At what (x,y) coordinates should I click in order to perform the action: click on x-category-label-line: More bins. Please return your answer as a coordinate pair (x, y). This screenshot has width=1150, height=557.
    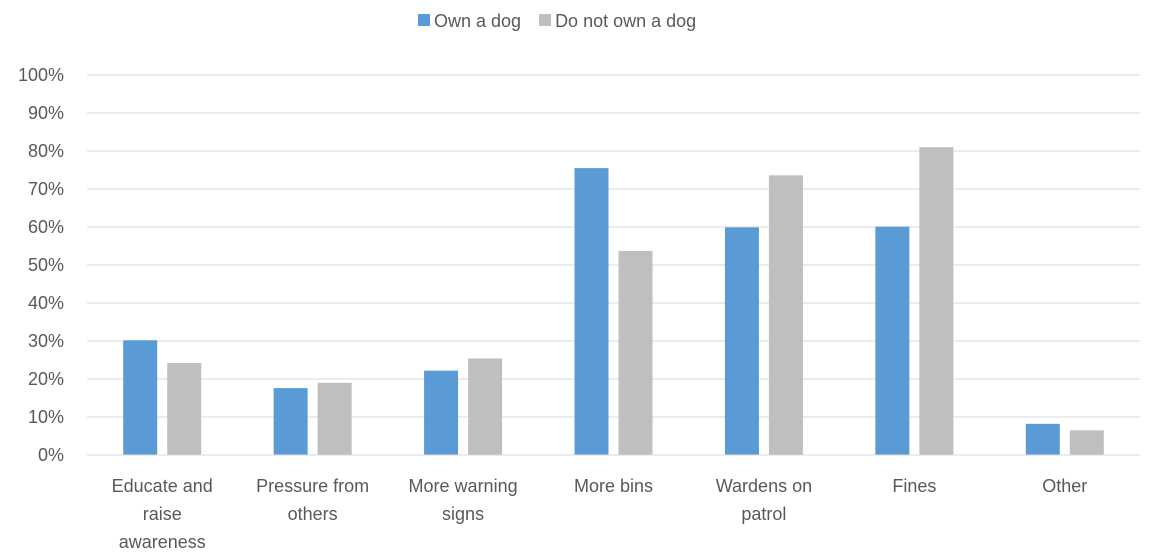
    Looking at the image, I should click on (613, 486).